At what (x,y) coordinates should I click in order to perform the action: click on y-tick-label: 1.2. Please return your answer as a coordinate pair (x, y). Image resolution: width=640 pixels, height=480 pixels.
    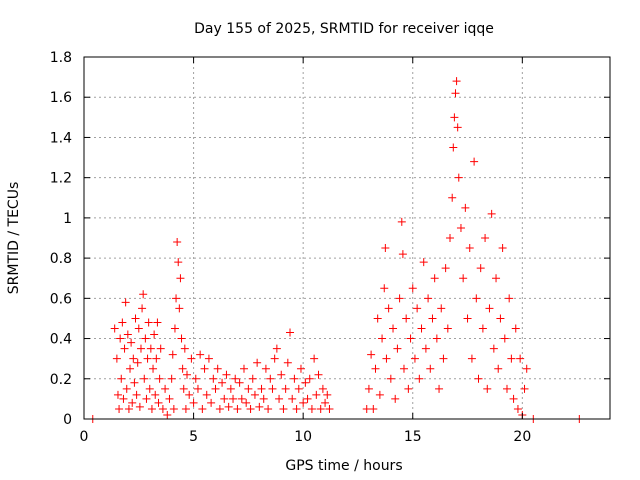
    Looking at the image, I should click on (61, 179).